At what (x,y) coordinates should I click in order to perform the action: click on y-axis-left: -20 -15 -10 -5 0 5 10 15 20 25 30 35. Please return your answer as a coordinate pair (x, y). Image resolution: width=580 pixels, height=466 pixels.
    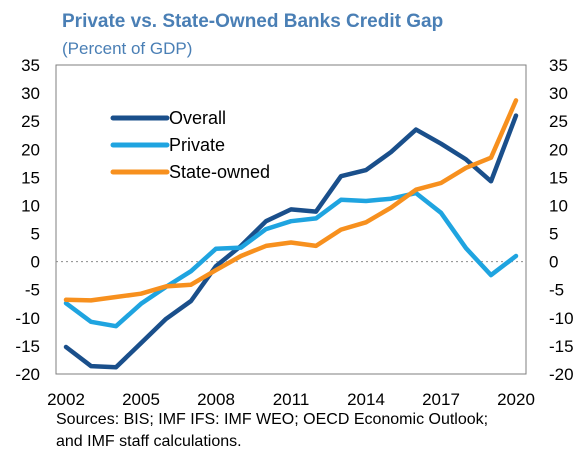
    Looking at the image, I should click on (27, 220).